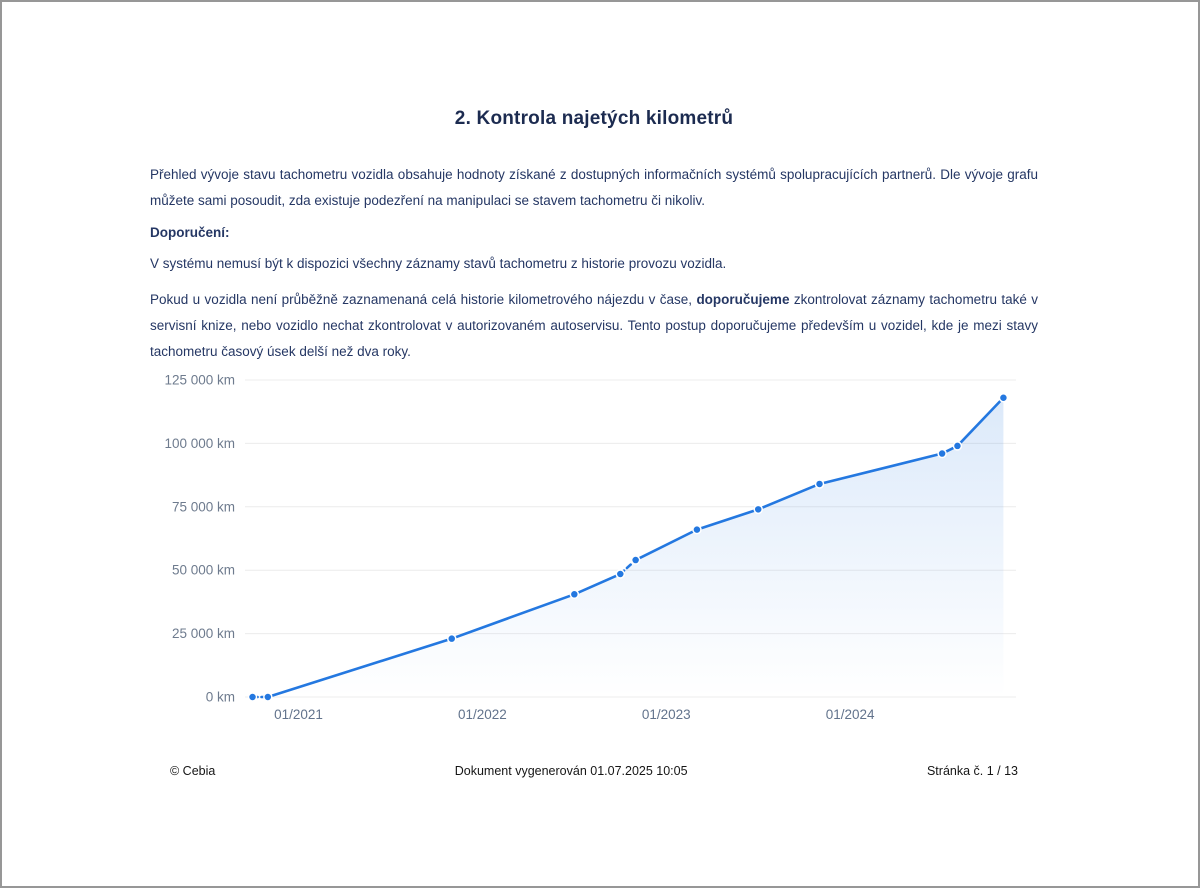 The image size is (1200, 888). What do you see at coordinates (199, 443) in the screenshot?
I see `y-tick-label: 100 000 km` at bounding box center [199, 443].